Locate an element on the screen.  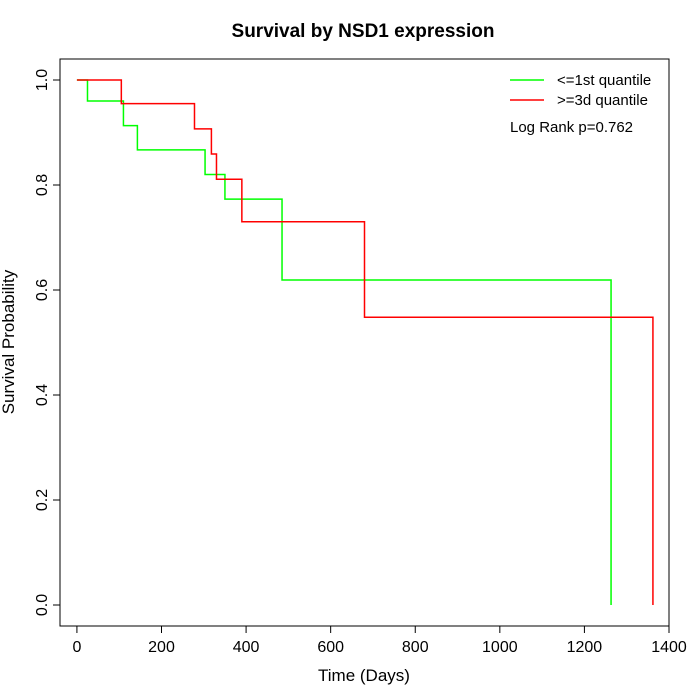
x-tick-label: 1000 is located at coordinates (500, 647).